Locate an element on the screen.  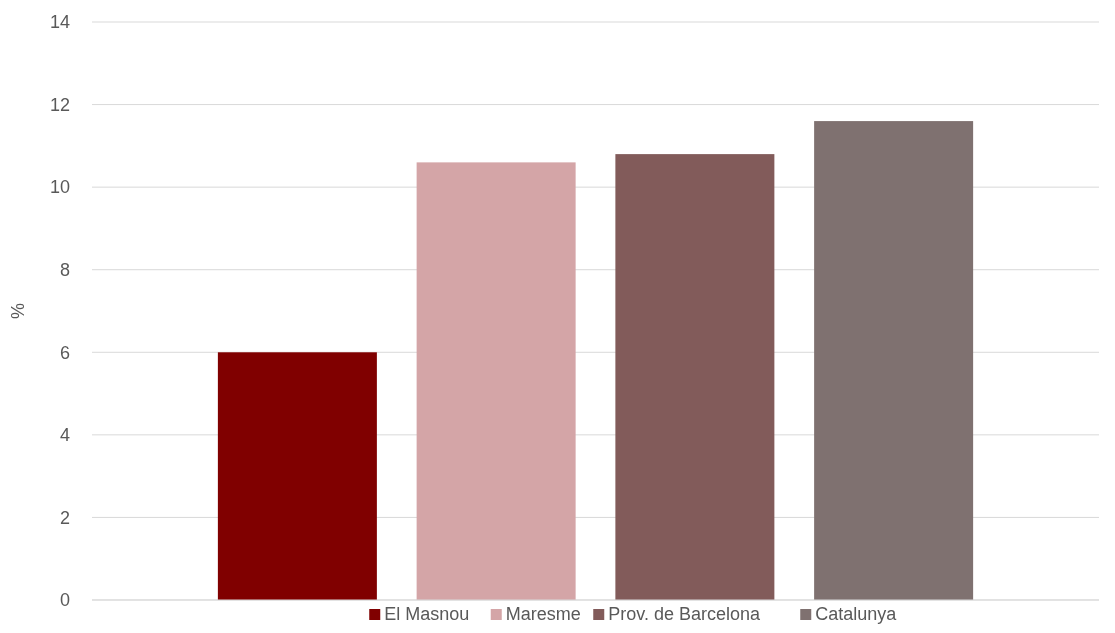
y-tick-label: 6 is located at coordinates (64, 352).